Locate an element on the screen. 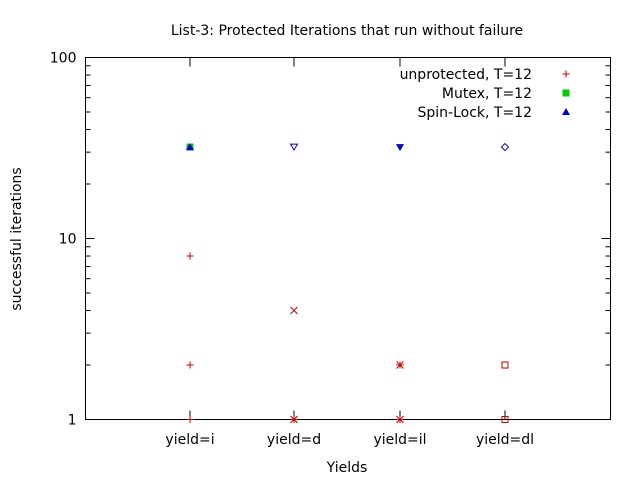 This screenshot has width=640, height=480. legend-label: Mutex, T=12 is located at coordinates (487, 94).